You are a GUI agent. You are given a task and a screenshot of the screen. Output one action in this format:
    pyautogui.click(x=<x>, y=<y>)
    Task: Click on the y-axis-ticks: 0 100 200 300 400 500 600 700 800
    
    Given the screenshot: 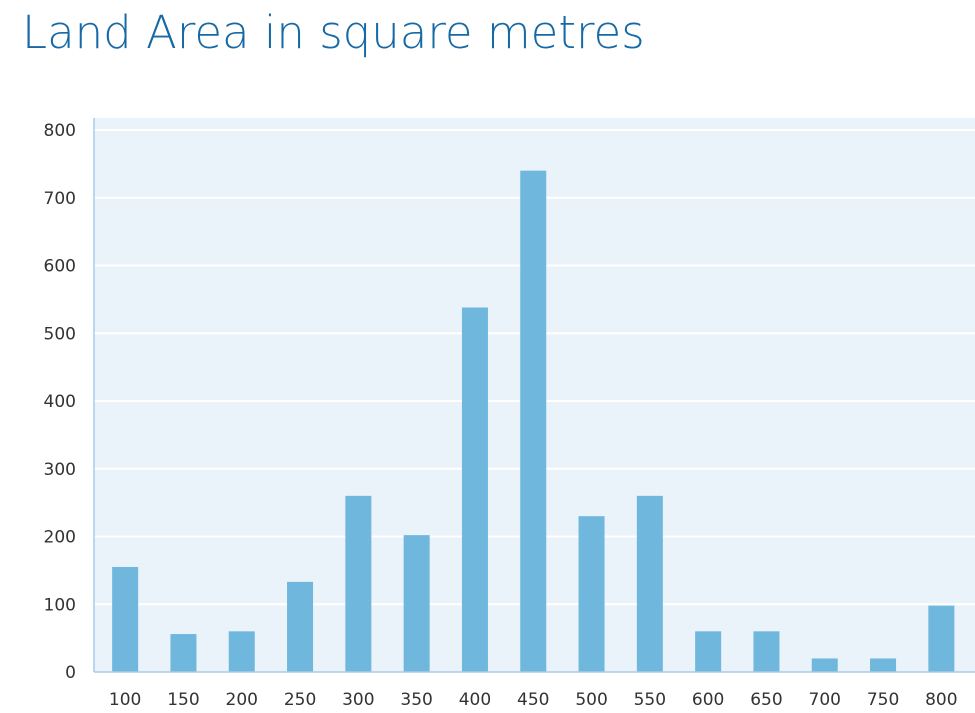 What is the action you would take?
    pyautogui.click(x=60, y=402)
    